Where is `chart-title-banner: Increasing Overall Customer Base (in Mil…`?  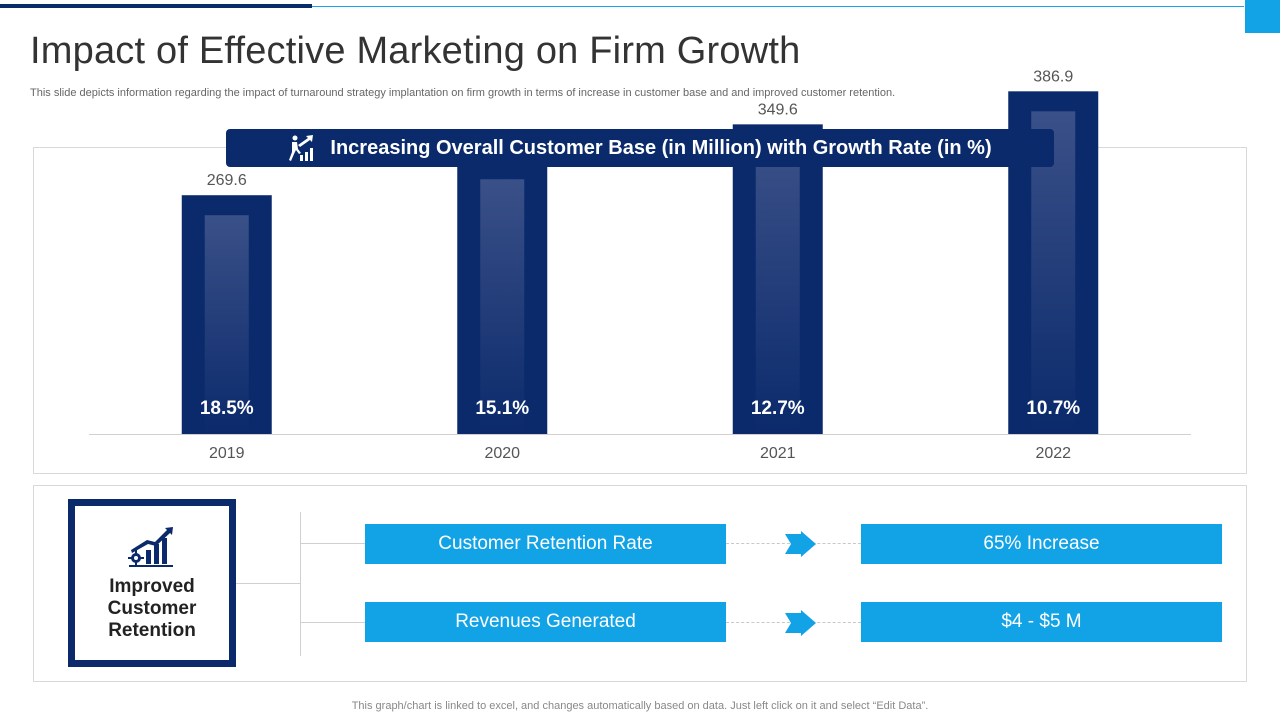 chart-title-banner: Increasing Overall Customer Base (in Mil… is located at coordinates (640, 148).